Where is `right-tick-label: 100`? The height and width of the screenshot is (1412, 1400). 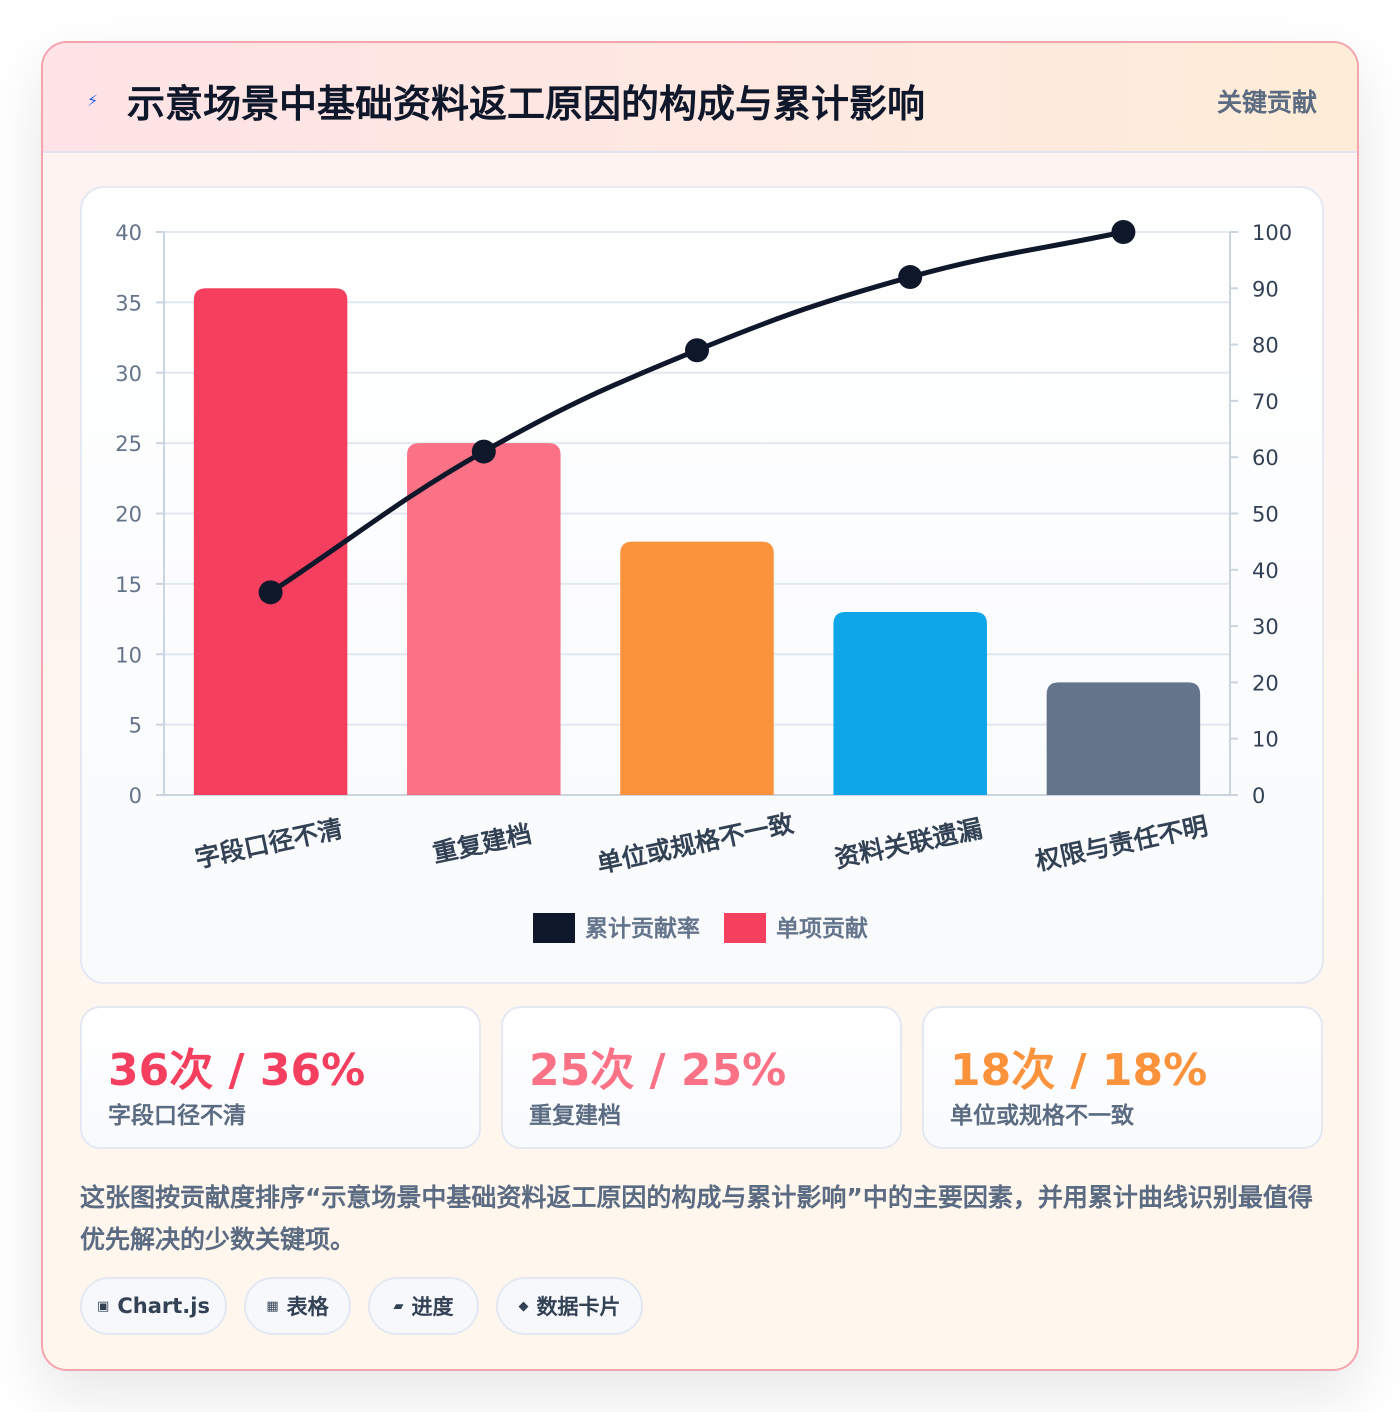
right-tick-label: 100 is located at coordinates (1272, 233).